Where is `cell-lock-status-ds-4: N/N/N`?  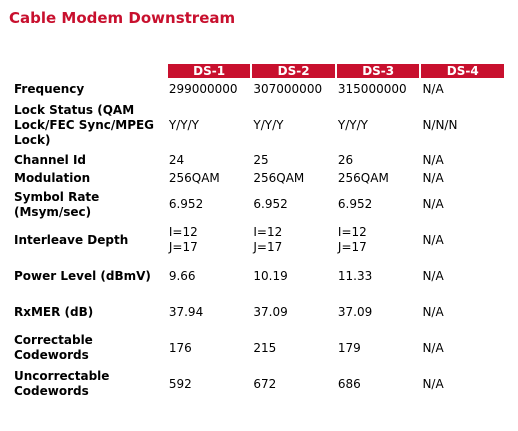 cell-lock-status-ds-4: N/N/N is located at coordinates (440, 124).